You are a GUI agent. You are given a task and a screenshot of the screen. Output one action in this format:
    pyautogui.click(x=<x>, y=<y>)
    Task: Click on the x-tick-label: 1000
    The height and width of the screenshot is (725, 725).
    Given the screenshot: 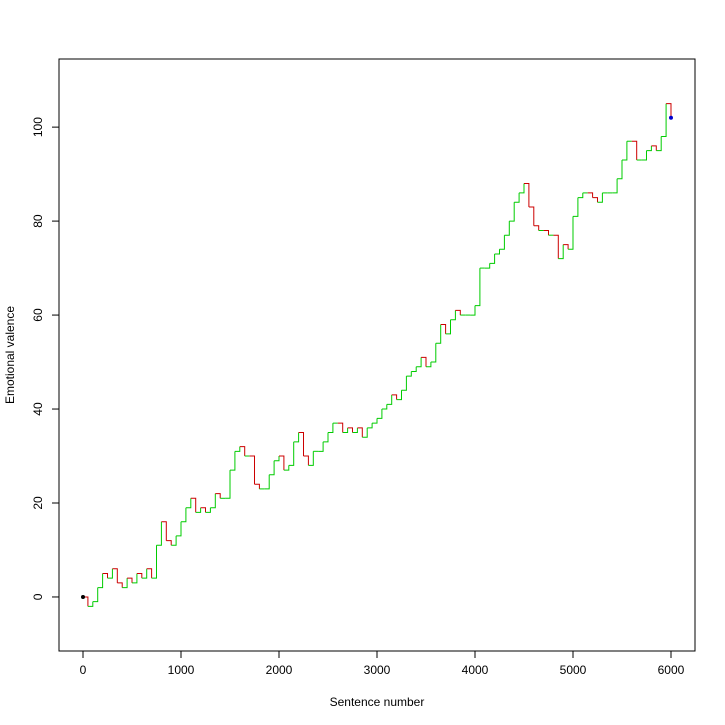 What is the action you would take?
    pyautogui.click(x=181, y=670)
    